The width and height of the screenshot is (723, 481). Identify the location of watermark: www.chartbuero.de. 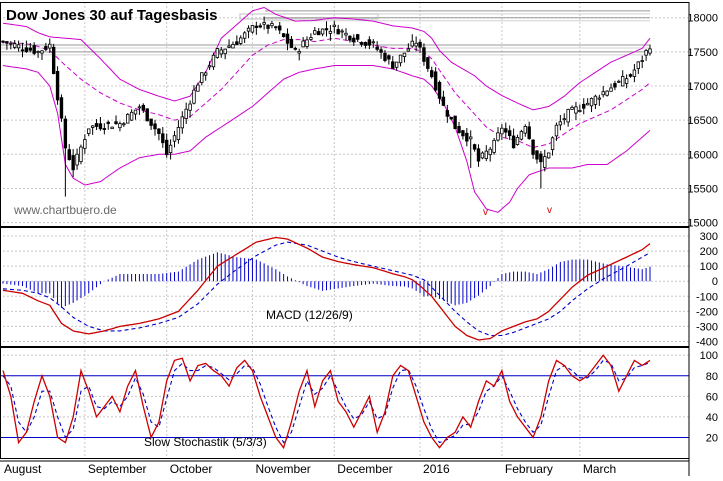
(65, 210).